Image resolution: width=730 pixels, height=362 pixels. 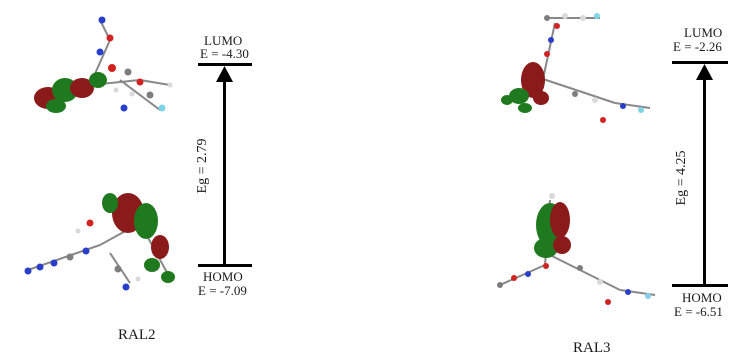 What do you see at coordinates (704, 72) in the screenshot?
I see `ral3-gap-arrow-head` at bounding box center [704, 72].